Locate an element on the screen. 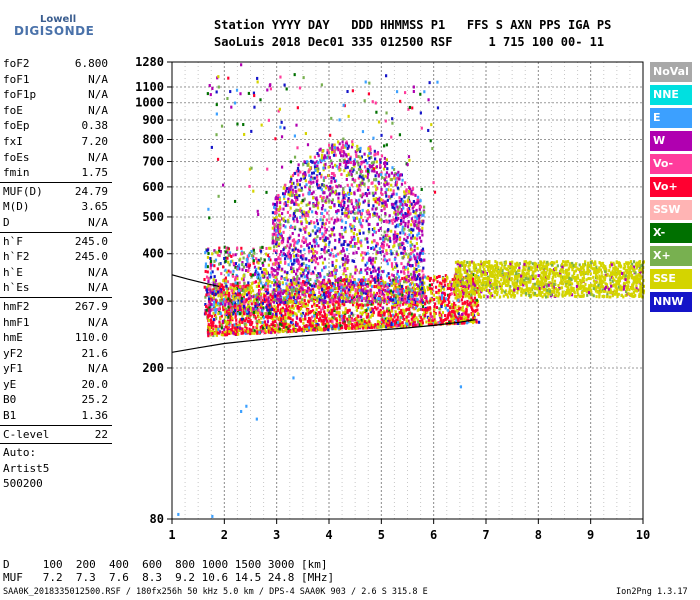 The width and height of the screenshot is (700, 600). param-row: foE N/A is located at coordinates (56, 111).